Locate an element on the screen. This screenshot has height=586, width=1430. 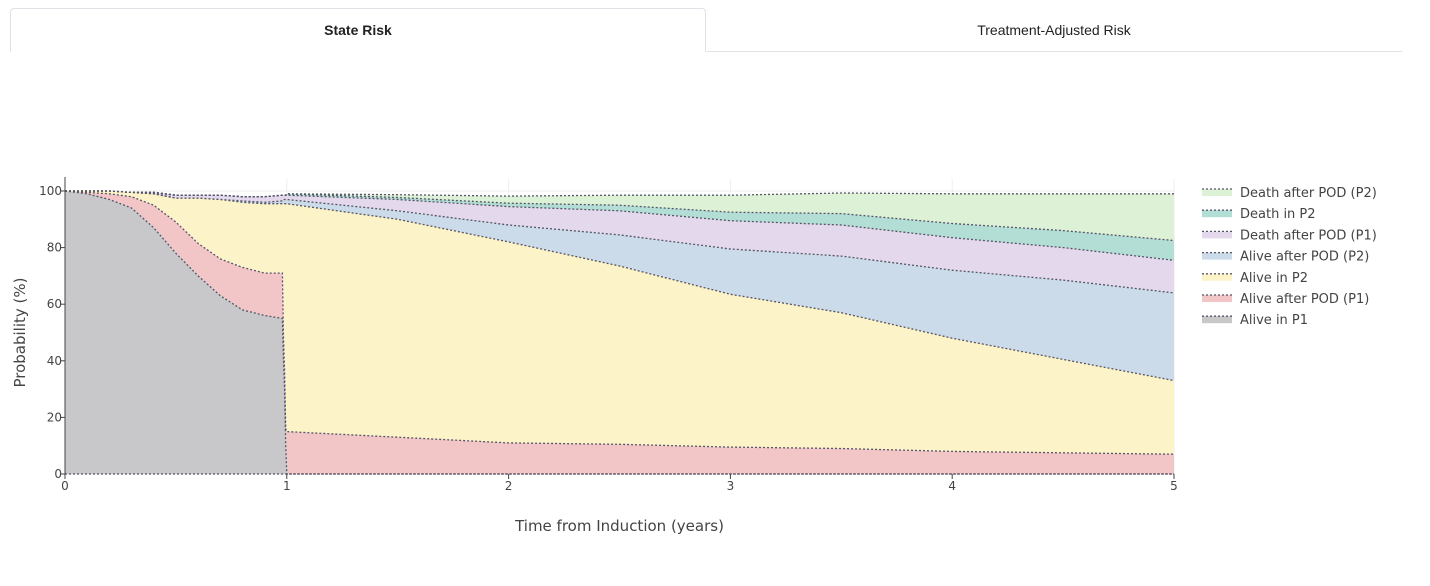
x-tick-label: 2 is located at coordinates (509, 486).